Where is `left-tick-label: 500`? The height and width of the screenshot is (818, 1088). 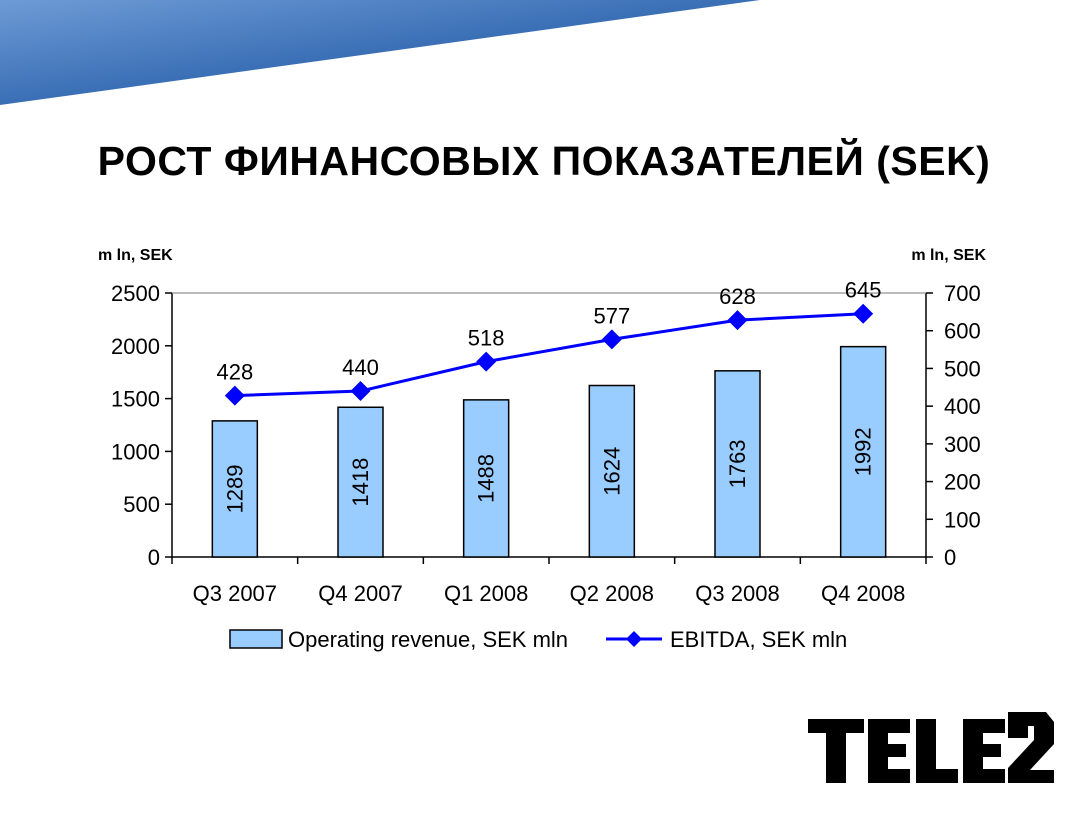 left-tick-label: 500 is located at coordinates (141, 504).